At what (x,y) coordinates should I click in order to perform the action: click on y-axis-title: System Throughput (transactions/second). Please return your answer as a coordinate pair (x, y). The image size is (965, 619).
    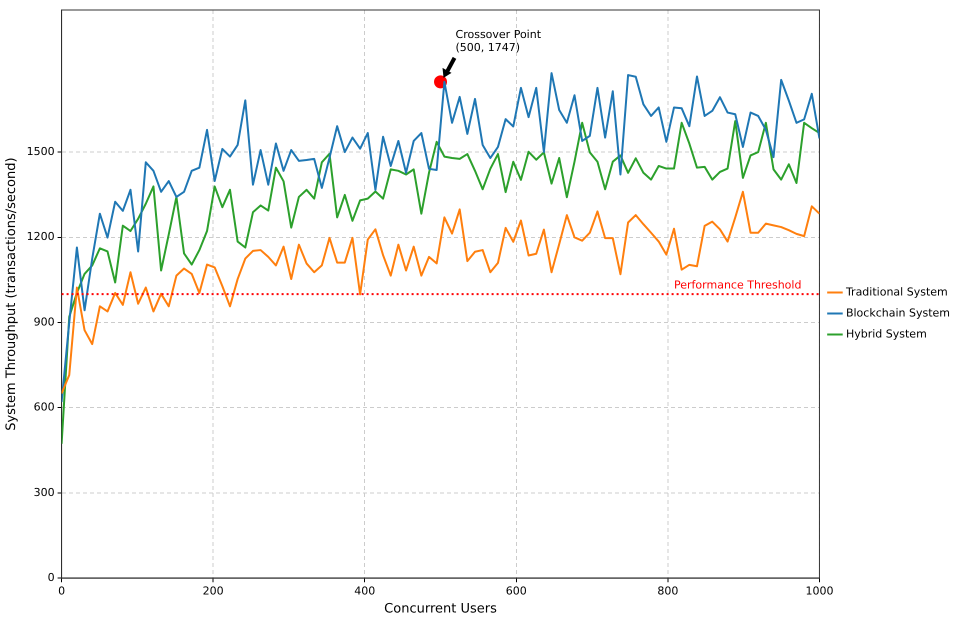
    Looking at the image, I should click on (12, 294).